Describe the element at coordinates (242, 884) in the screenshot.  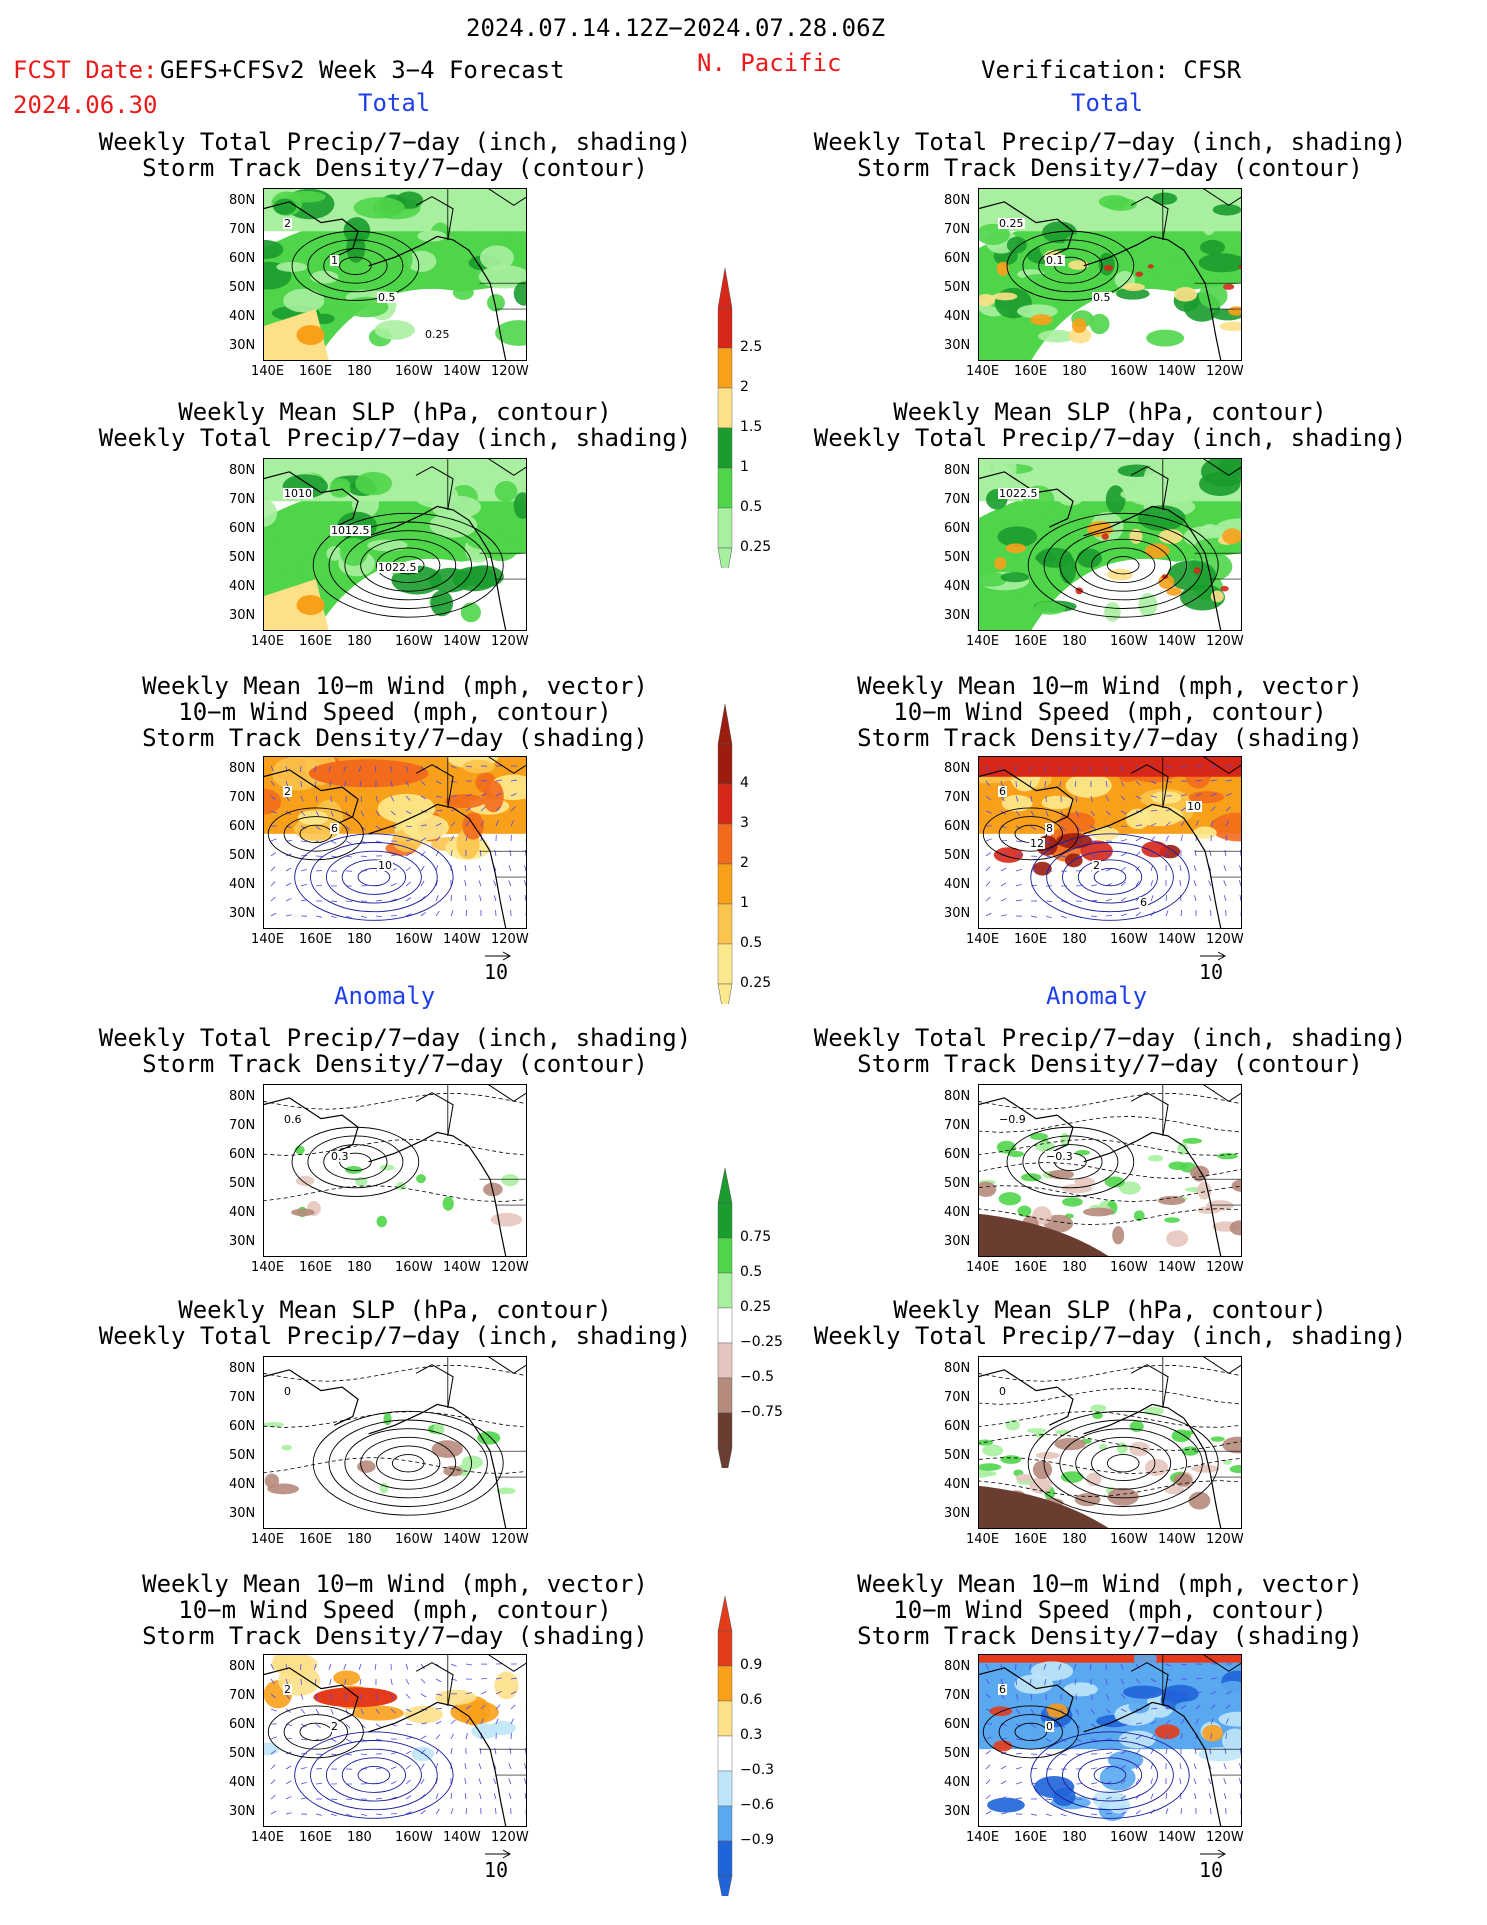
I see `y-tick-2-0-4: 40N` at that location.